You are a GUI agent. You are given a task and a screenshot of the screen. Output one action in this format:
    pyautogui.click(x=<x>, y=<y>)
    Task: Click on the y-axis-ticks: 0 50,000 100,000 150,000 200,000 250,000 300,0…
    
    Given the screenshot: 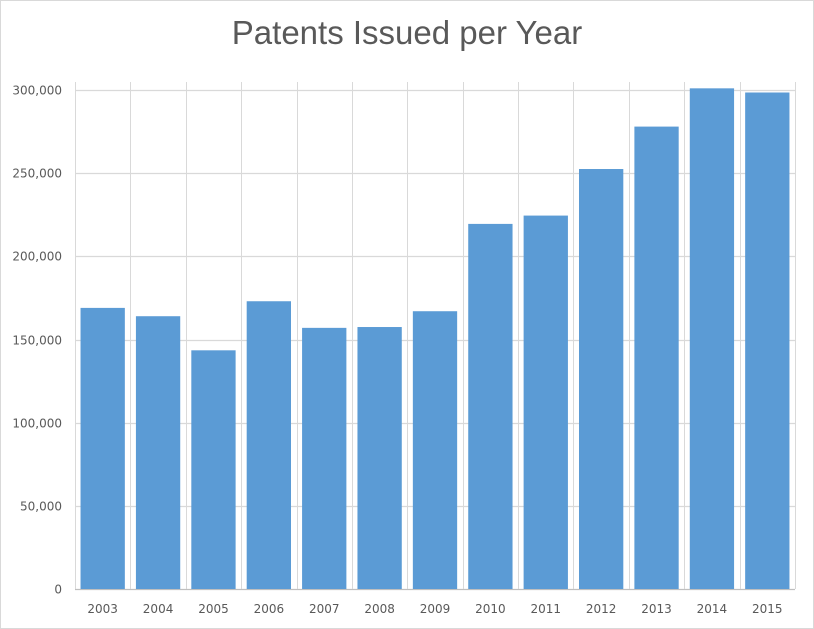 What is the action you would take?
    pyautogui.click(x=37, y=340)
    